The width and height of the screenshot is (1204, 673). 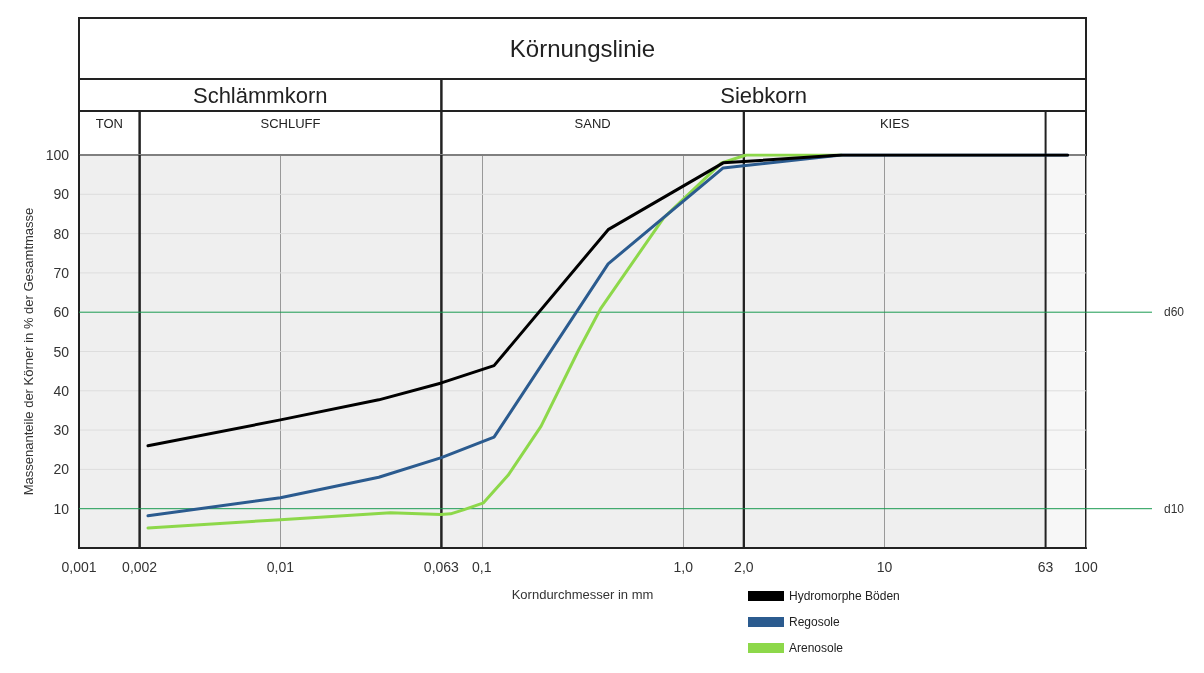 I want to click on y-axis-title: Massenanteile der Körner in % der Gesamtmasse, so click(x=28, y=351).